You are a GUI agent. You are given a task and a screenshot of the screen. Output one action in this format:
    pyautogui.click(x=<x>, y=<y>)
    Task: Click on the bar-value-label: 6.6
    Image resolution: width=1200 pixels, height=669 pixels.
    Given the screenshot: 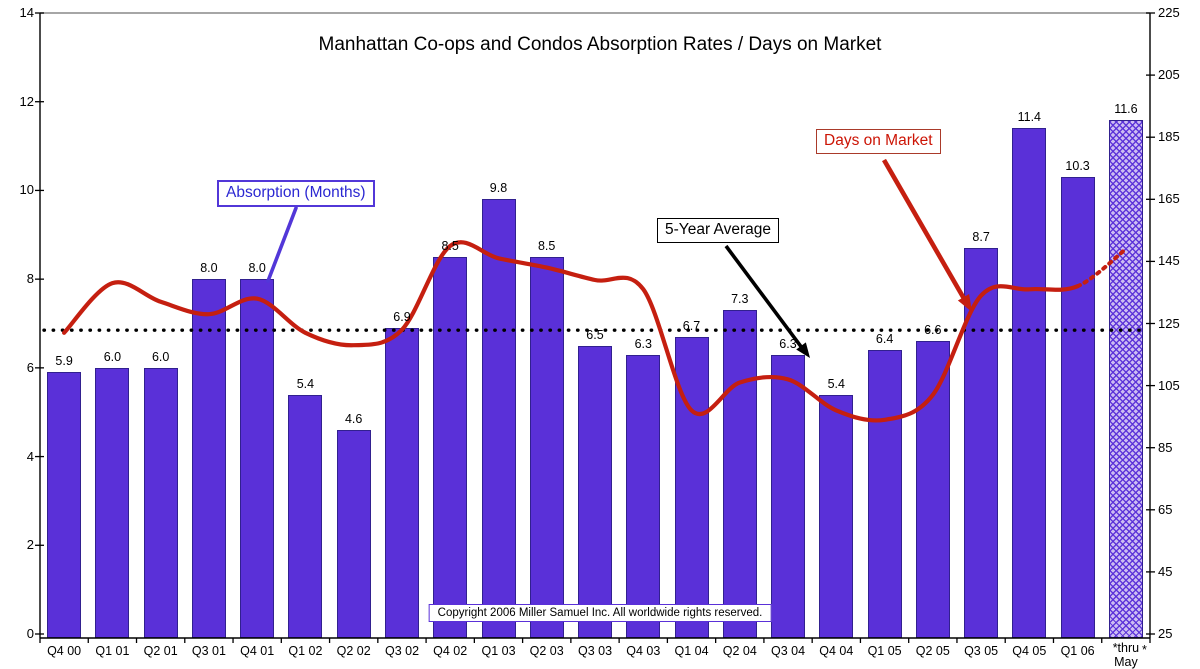 What is the action you would take?
    pyautogui.click(x=933, y=330)
    